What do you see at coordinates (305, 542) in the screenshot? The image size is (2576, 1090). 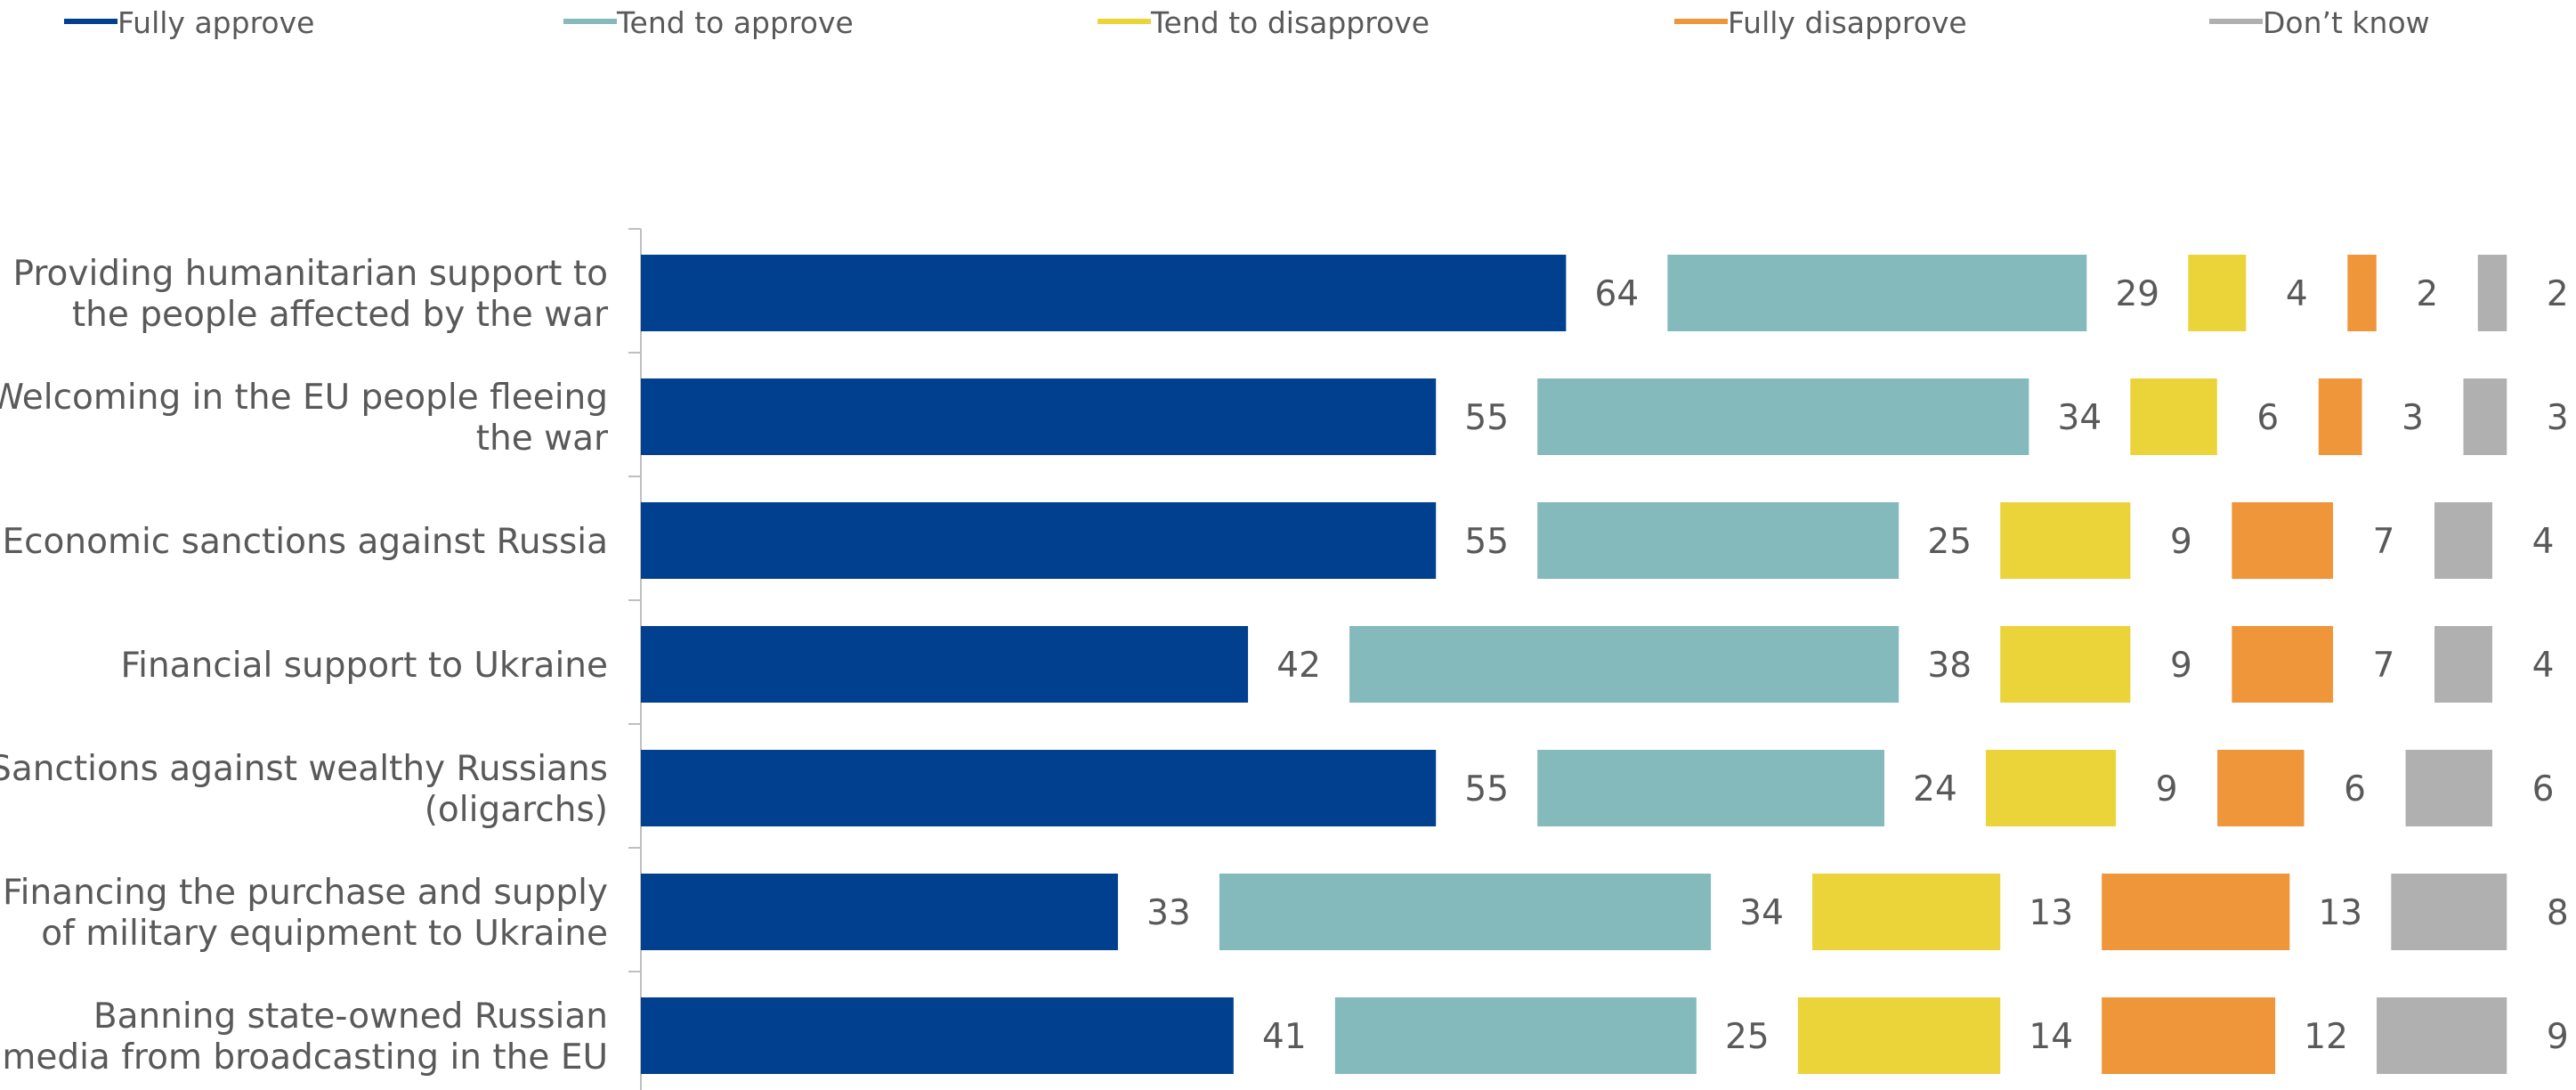 I see `category-label: Economic sanctions against Russia` at bounding box center [305, 542].